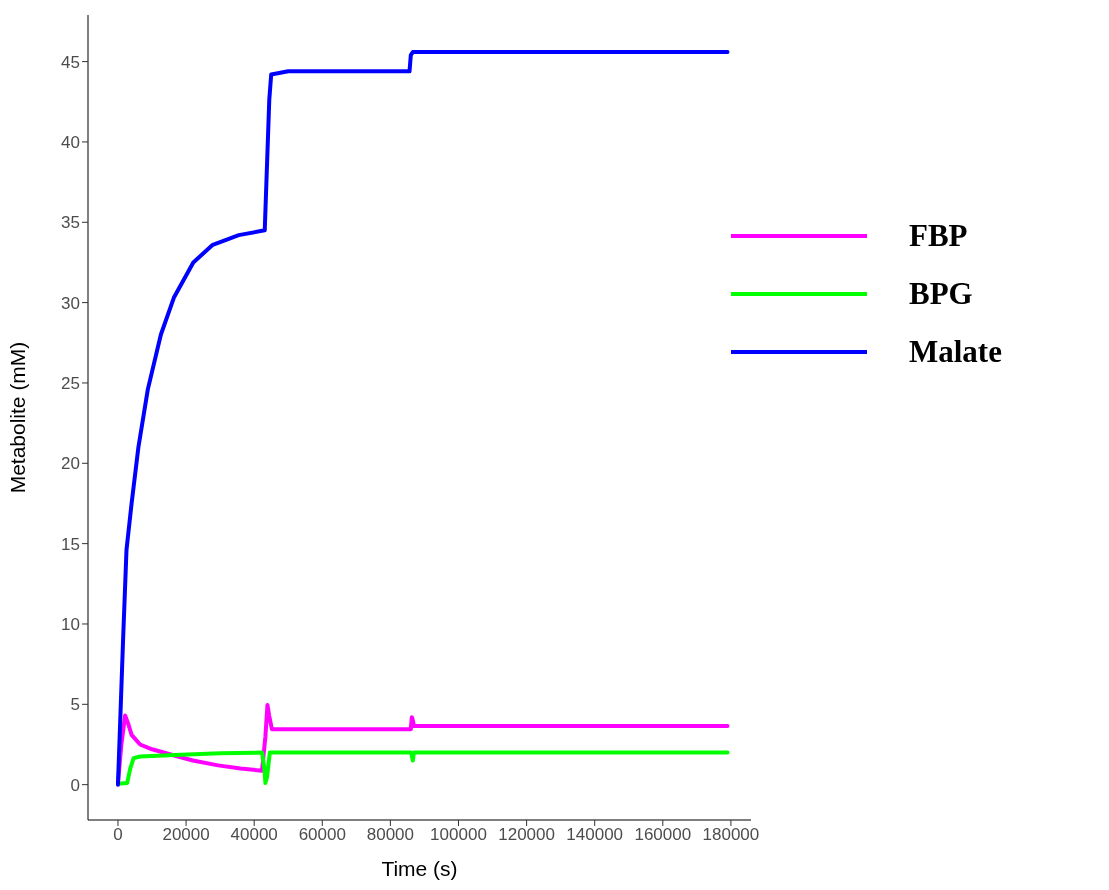 The height and width of the screenshot is (890, 1109). What do you see at coordinates (938, 236) in the screenshot?
I see `legend-label: FBP` at bounding box center [938, 236].